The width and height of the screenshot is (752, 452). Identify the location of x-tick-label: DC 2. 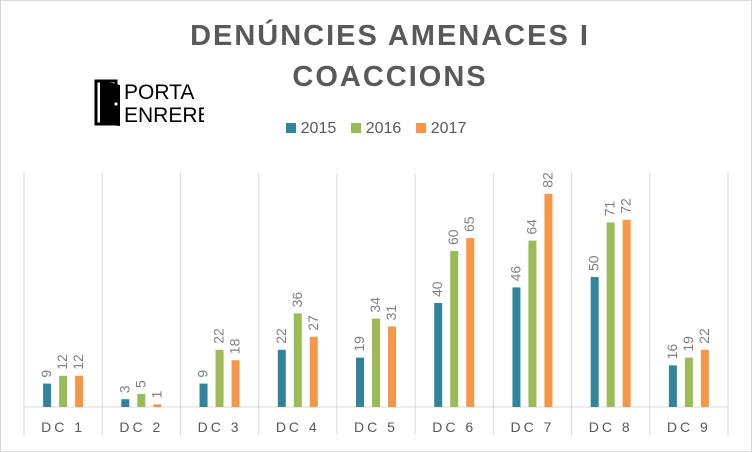
(141, 427).